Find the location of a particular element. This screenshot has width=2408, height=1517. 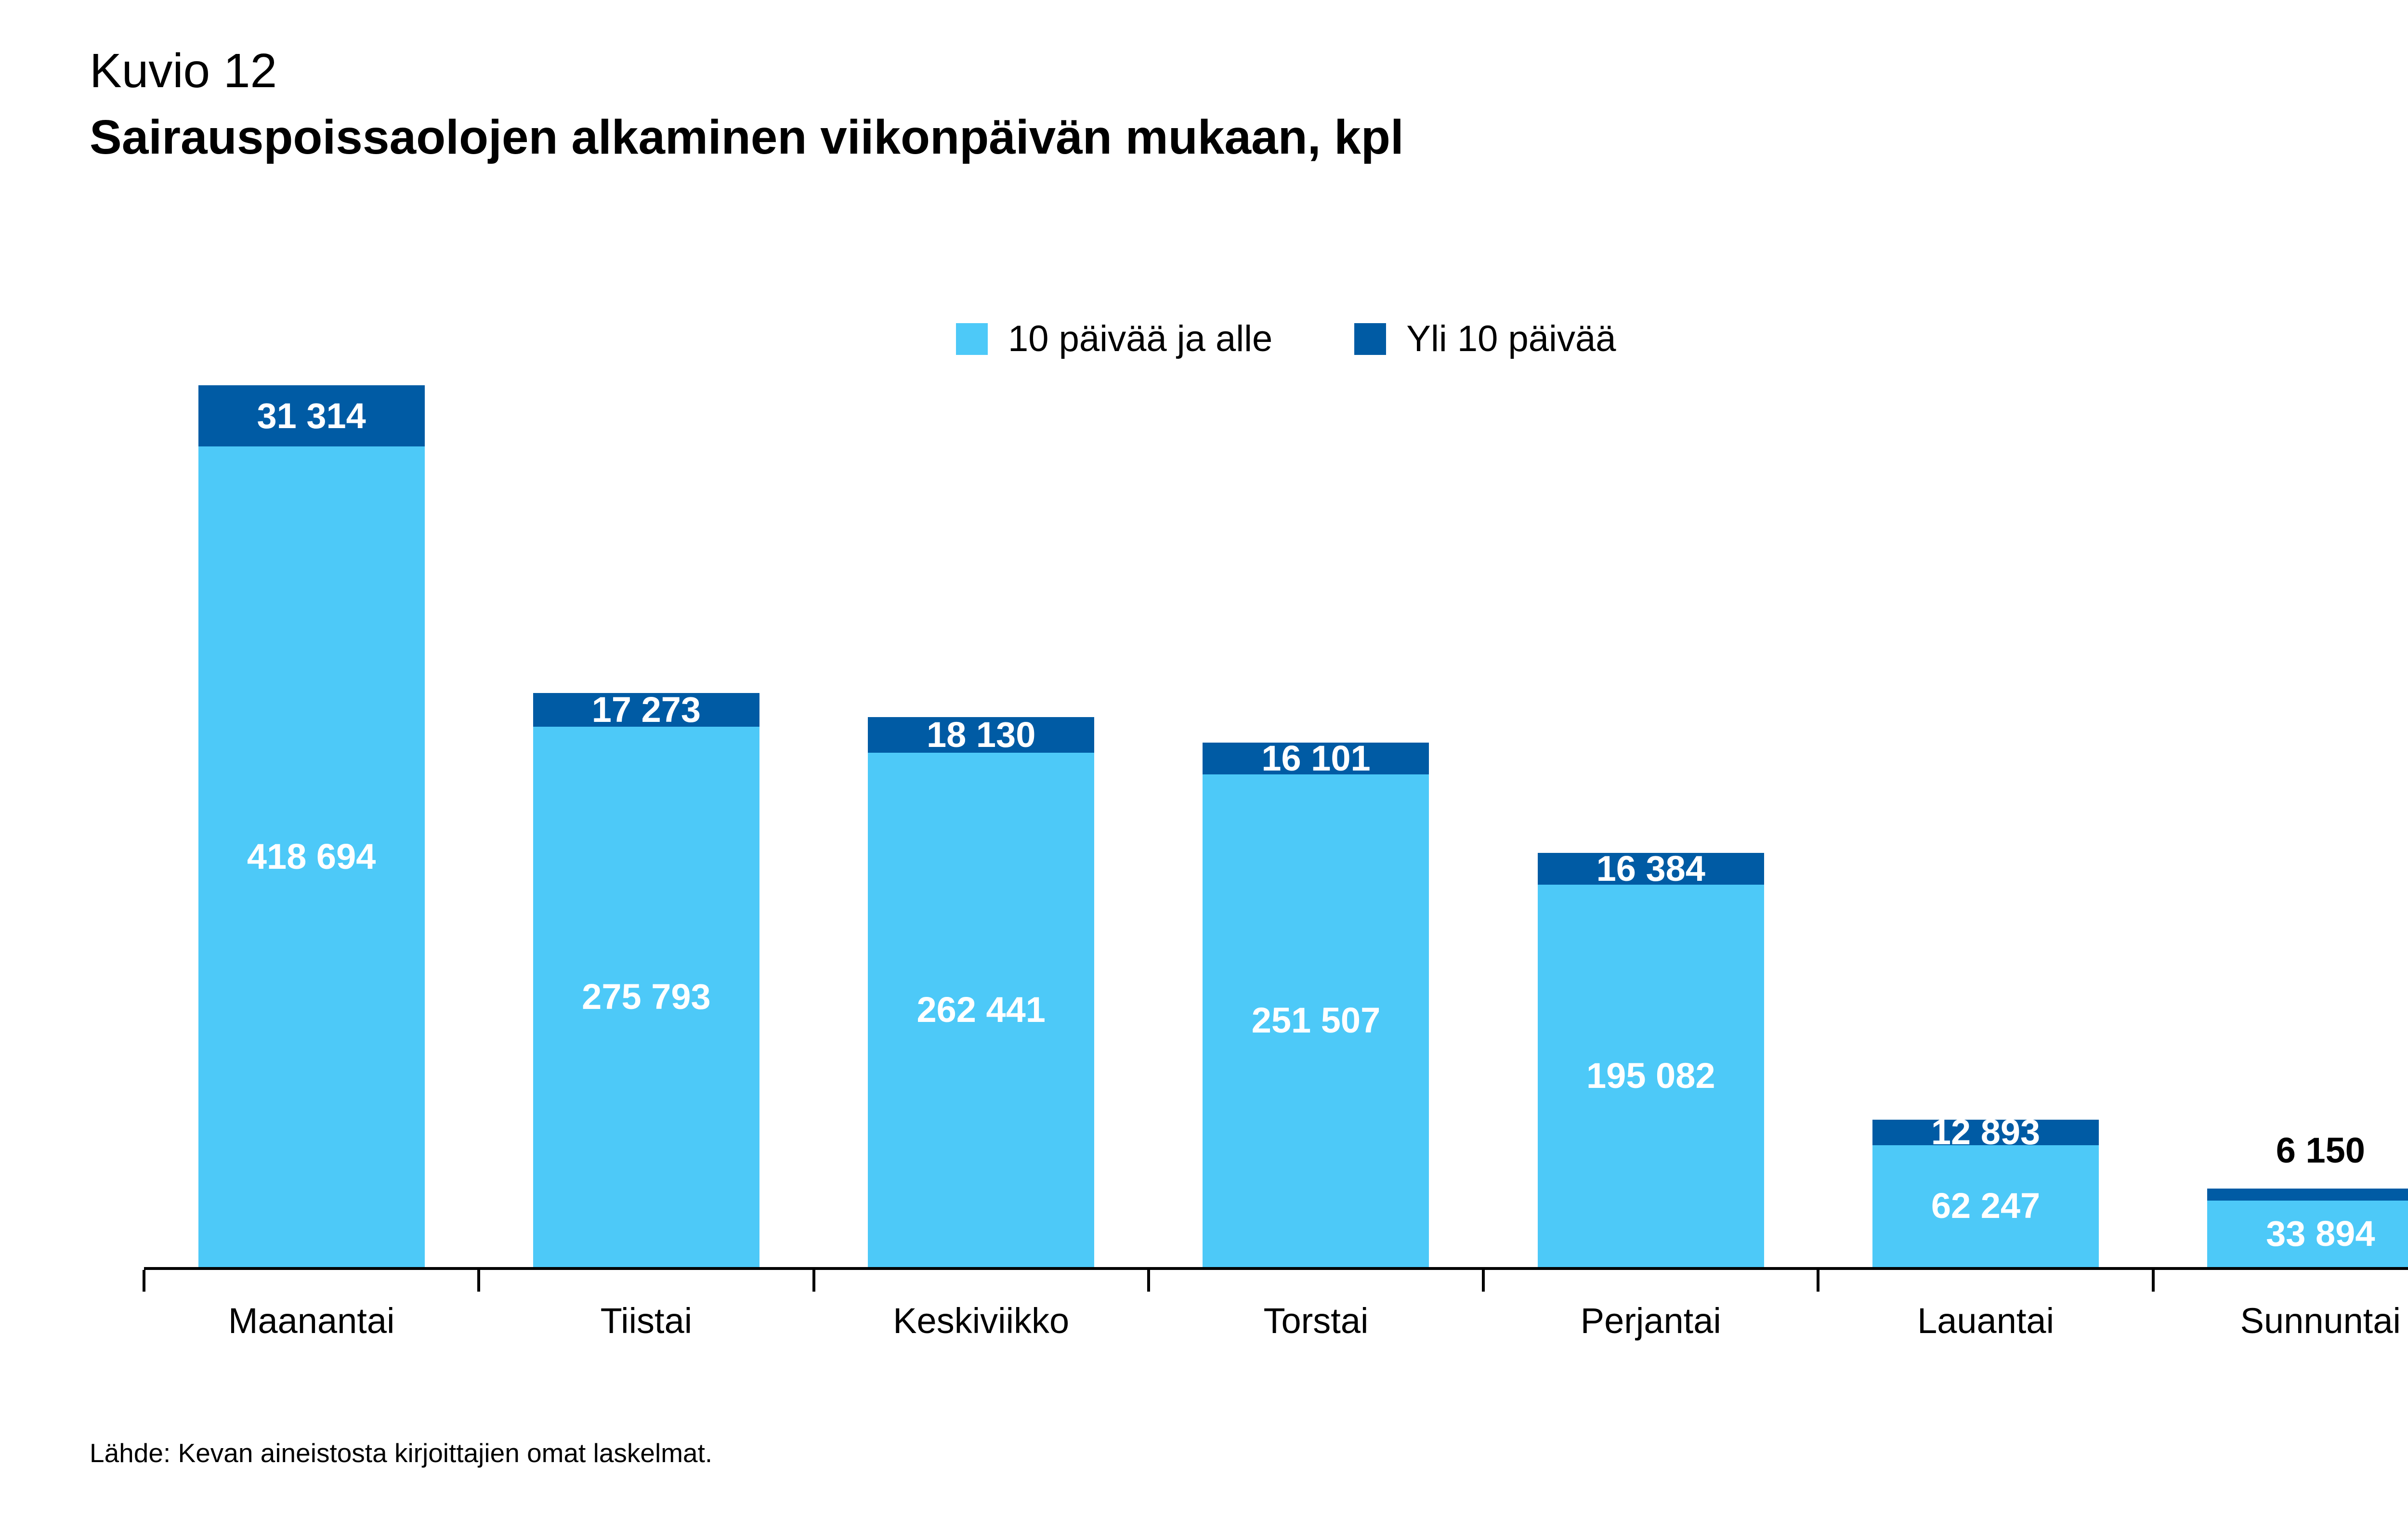

bar-slot: 18 130 262 441 is located at coordinates (981, 802).